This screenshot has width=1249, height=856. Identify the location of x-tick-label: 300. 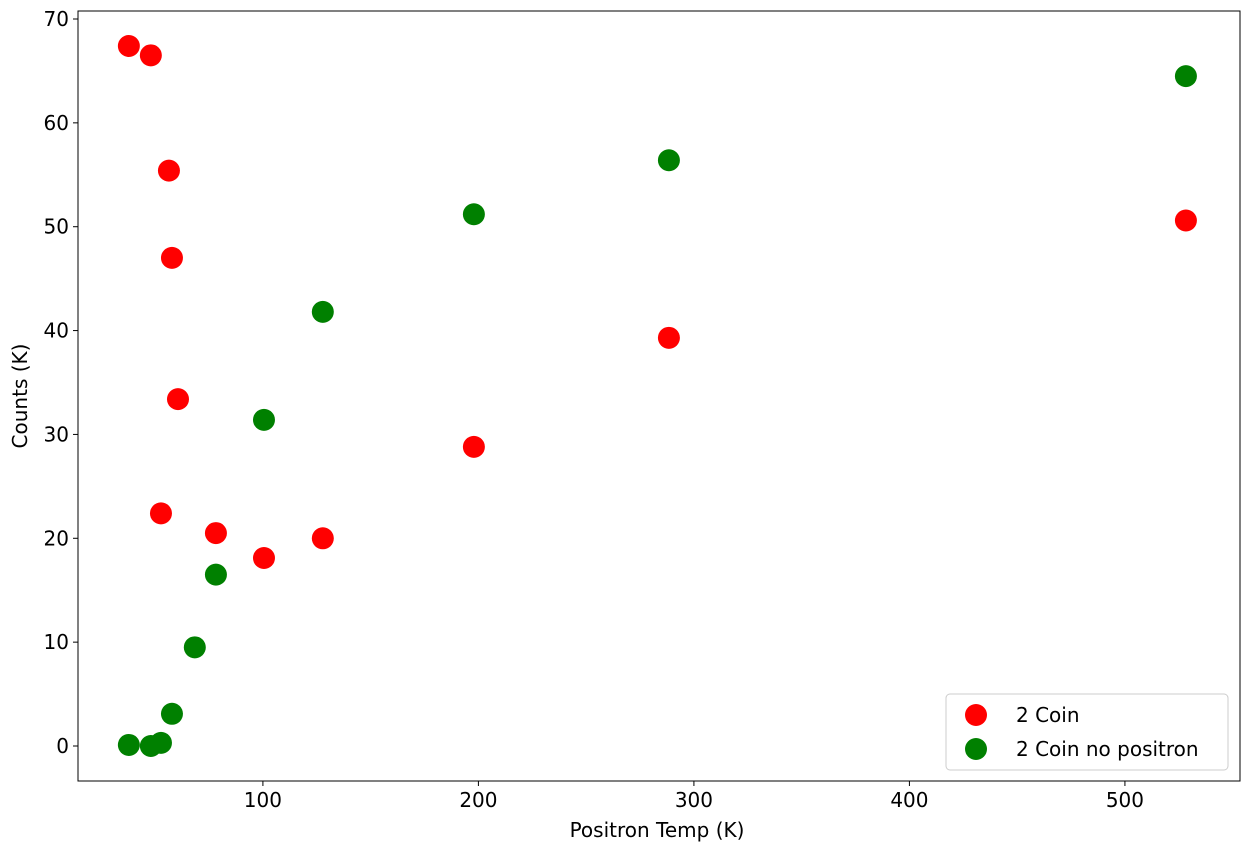
(694, 800).